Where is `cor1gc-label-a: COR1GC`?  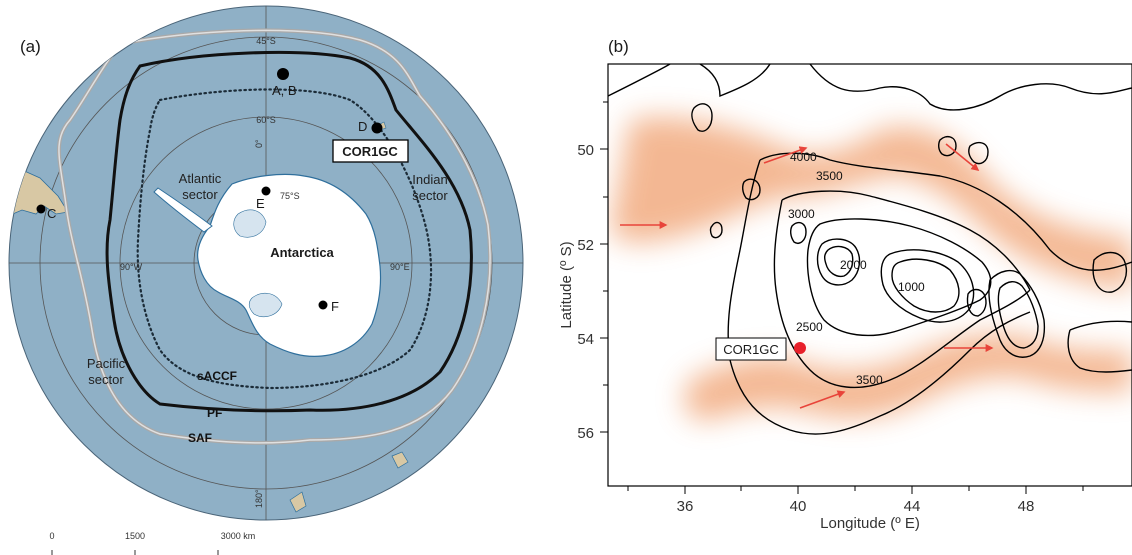 cor1gc-label-a: COR1GC is located at coordinates (370, 151).